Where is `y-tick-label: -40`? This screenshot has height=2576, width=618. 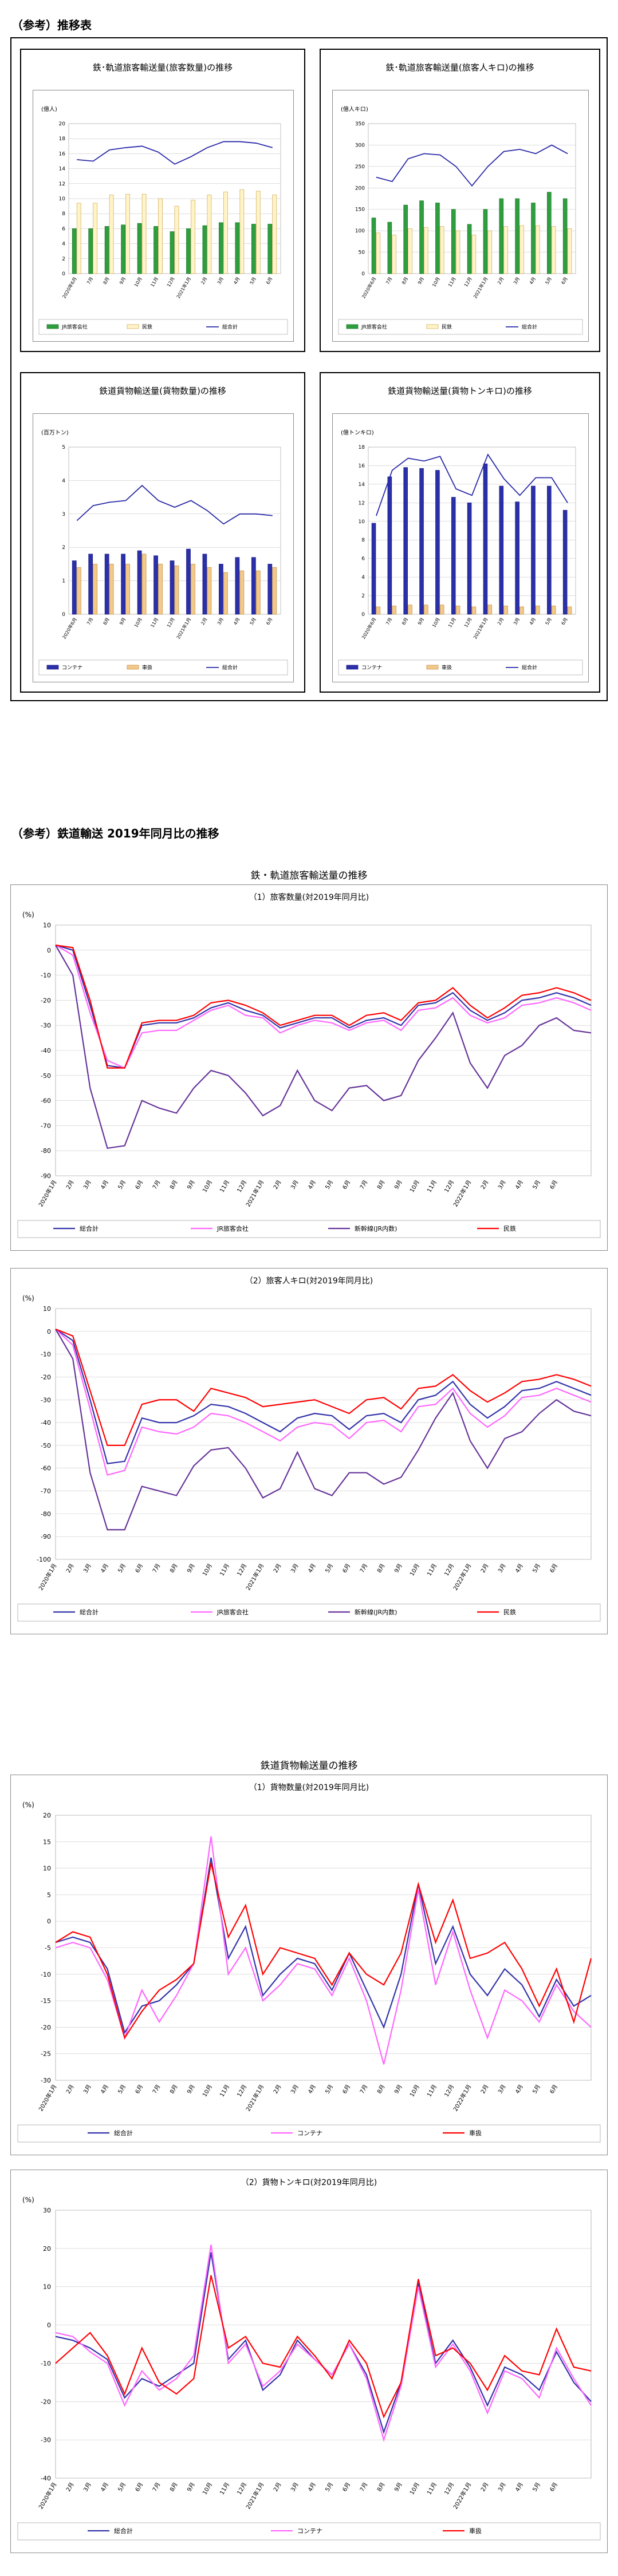 y-tick-label: -40 is located at coordinates (46, 1050).